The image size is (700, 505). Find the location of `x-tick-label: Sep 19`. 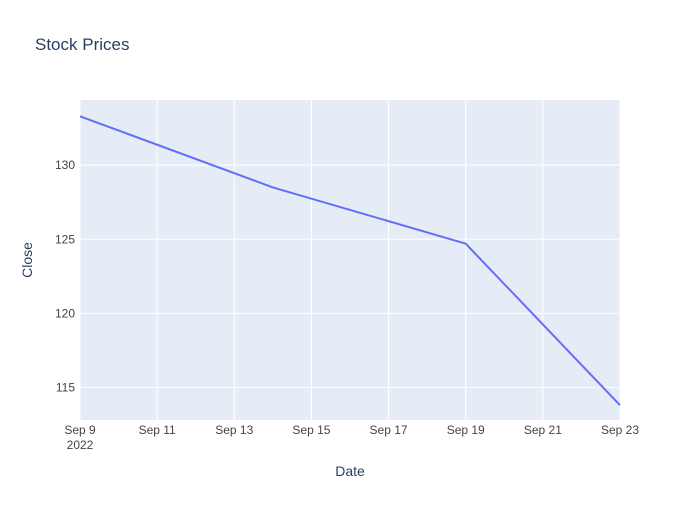

x-tick-label: Sep 19 is located at coordinates (466, 430).